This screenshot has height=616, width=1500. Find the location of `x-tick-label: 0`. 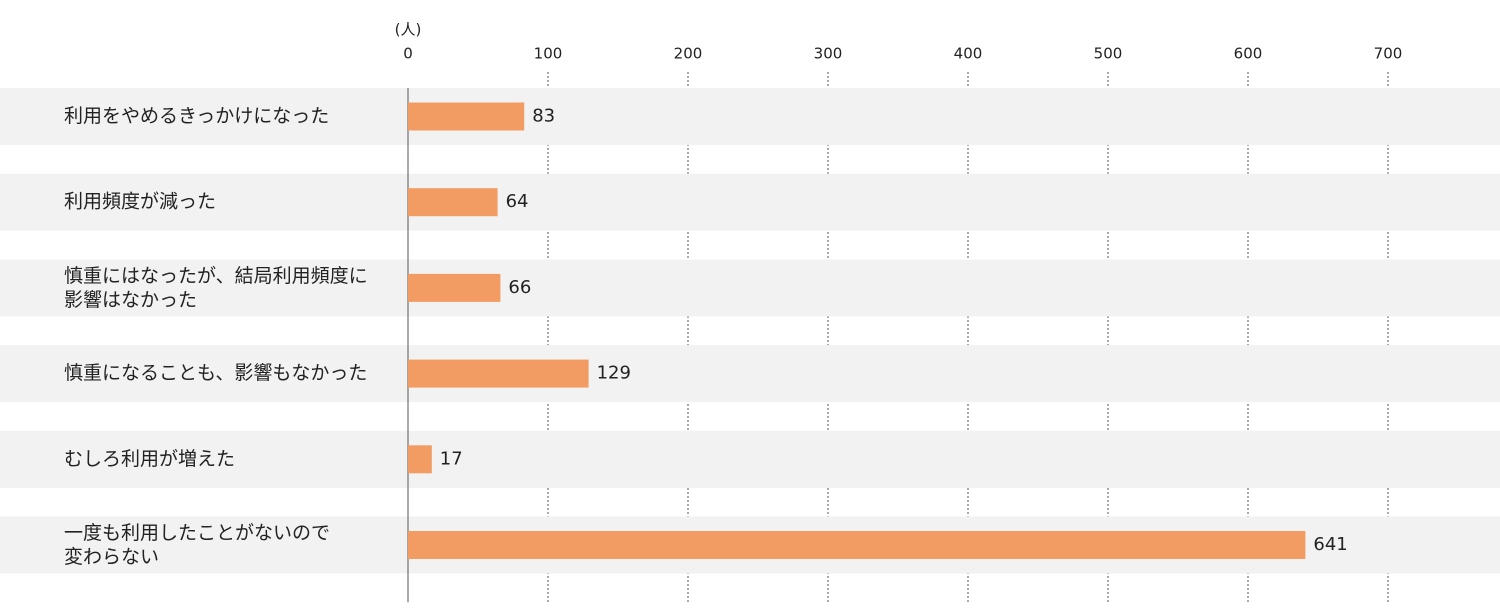

x-tick-label: 0 is located at coordinates (408, 54).